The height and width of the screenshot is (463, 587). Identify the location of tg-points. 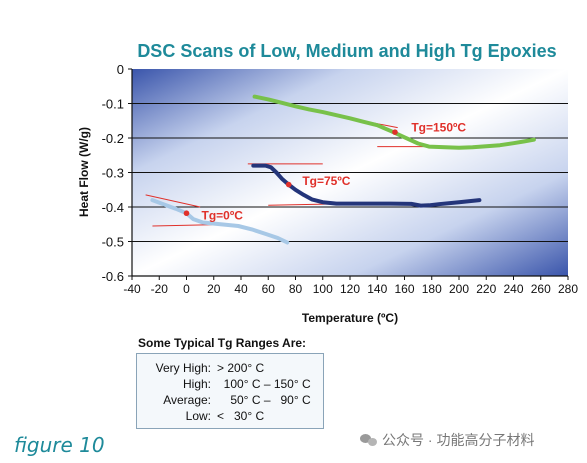
(290, 173).